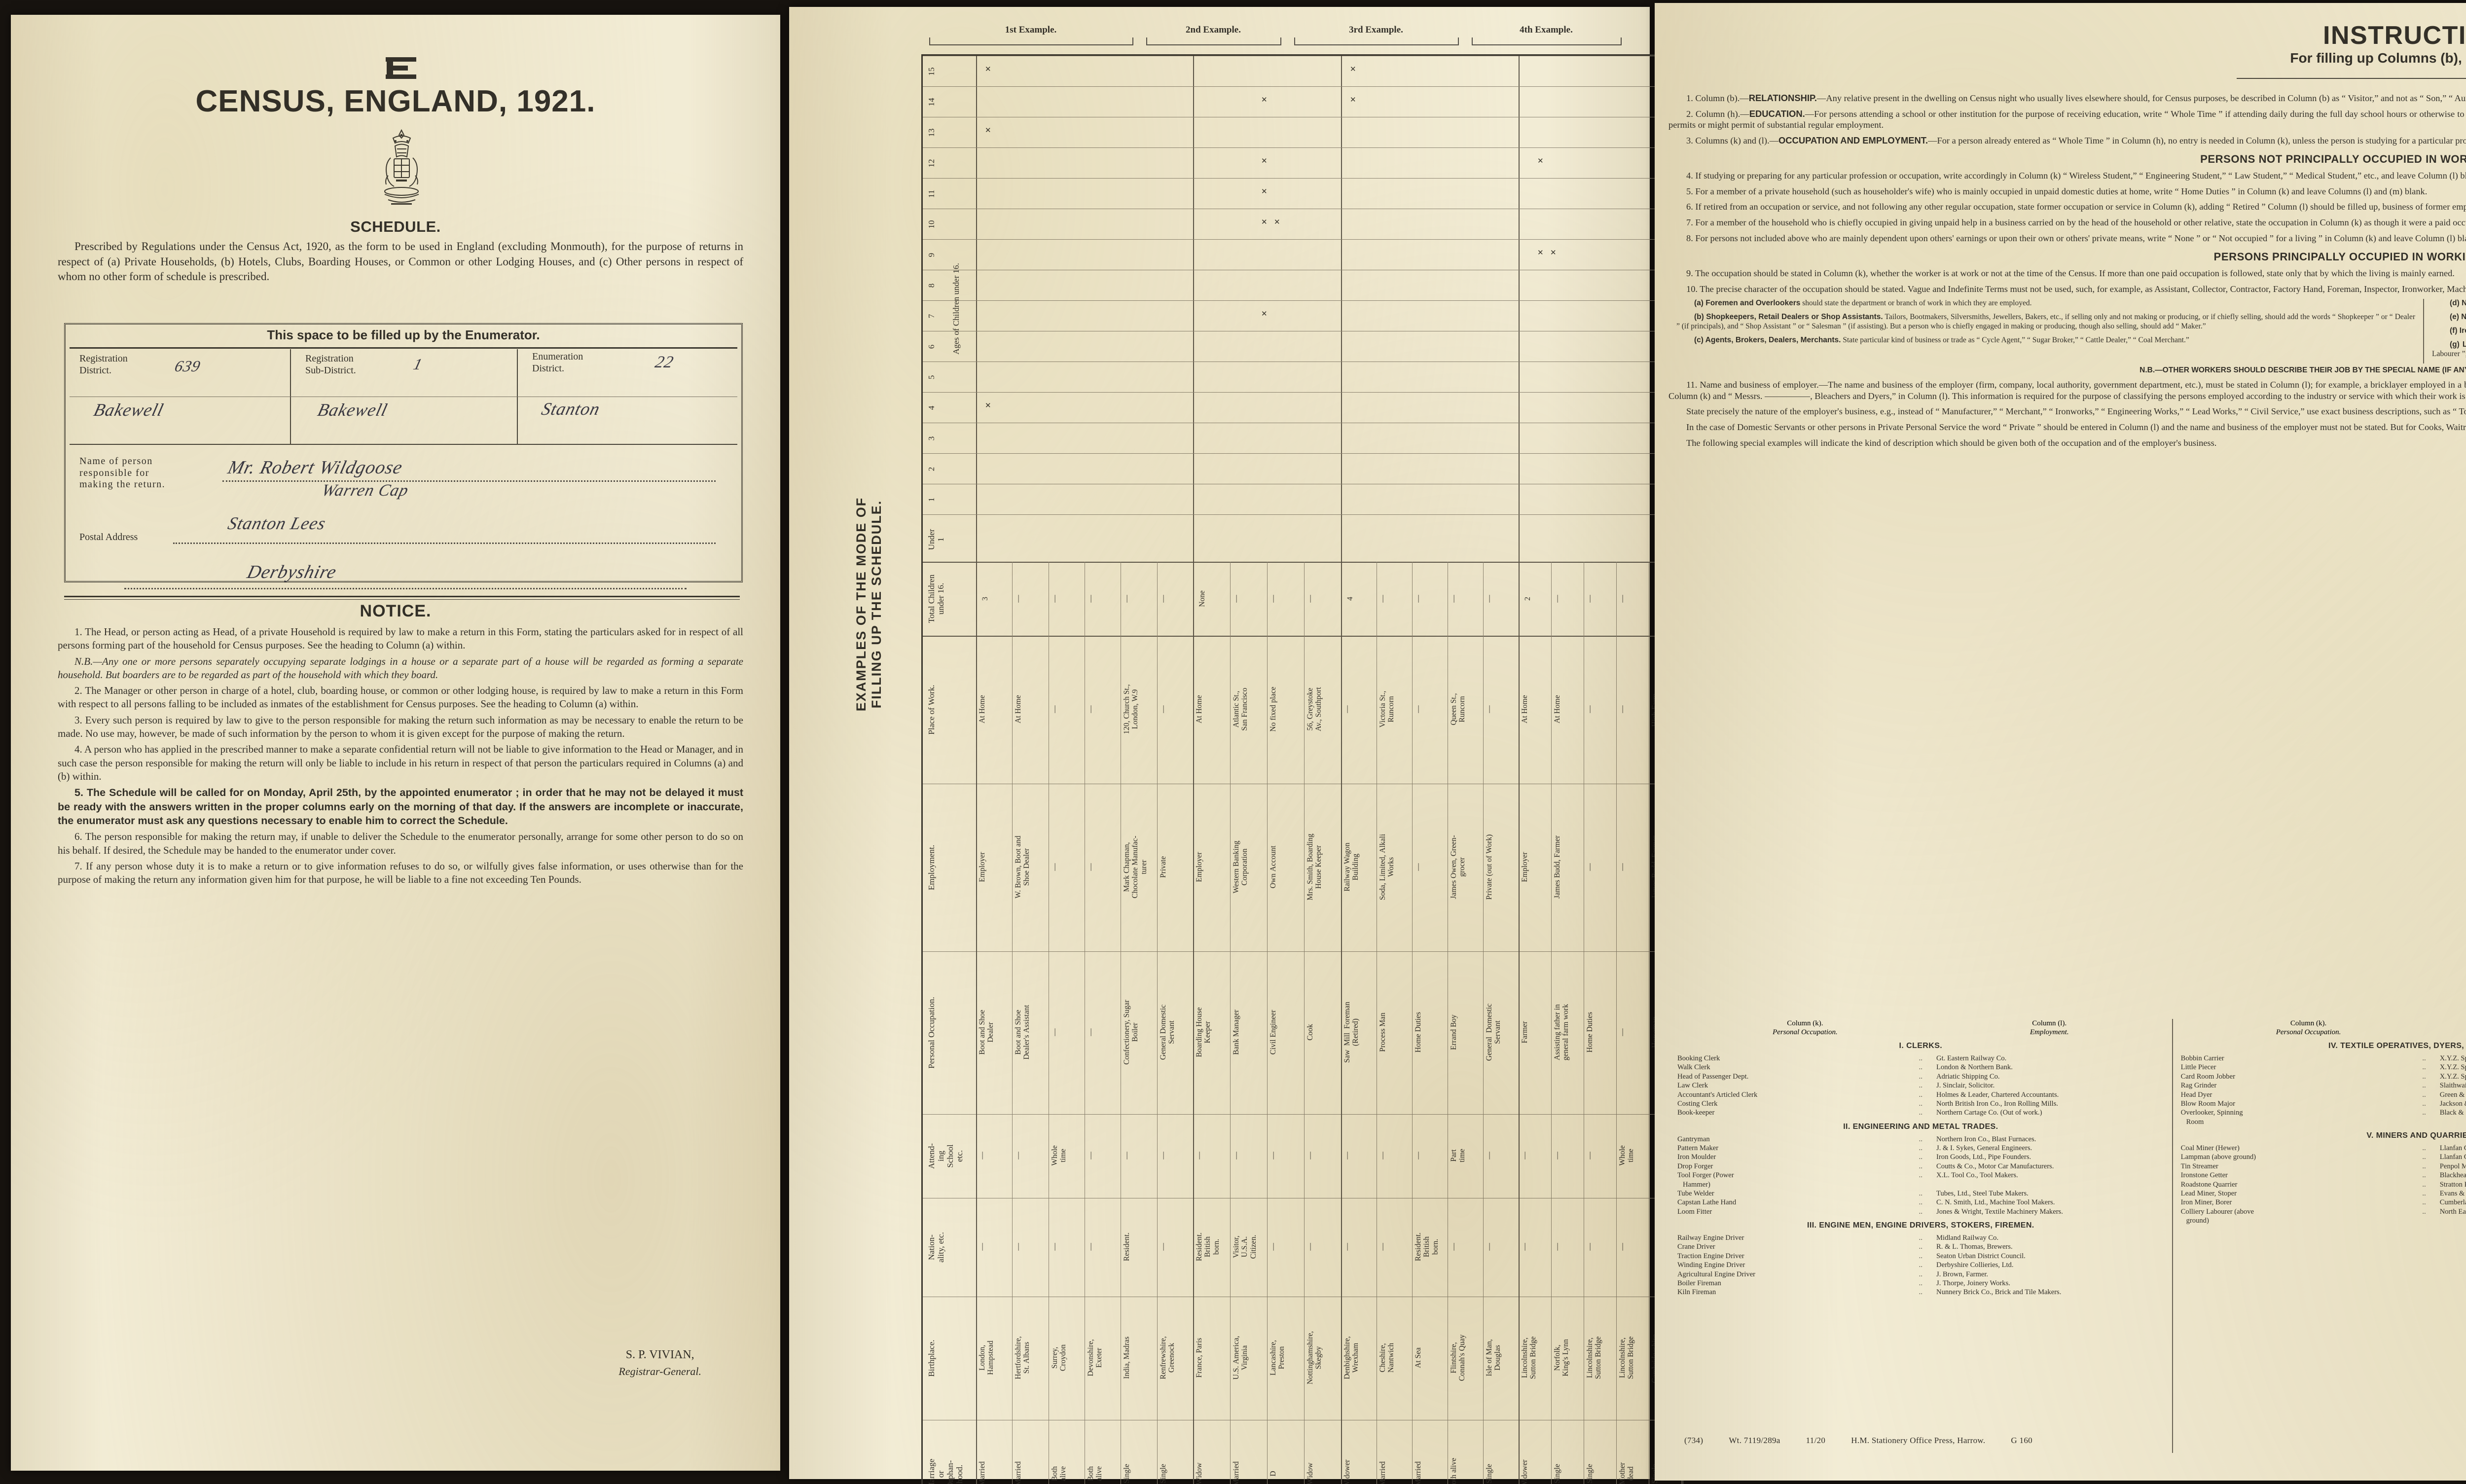  I want to click on registration-district-label: Registration District., so click(103, 364).